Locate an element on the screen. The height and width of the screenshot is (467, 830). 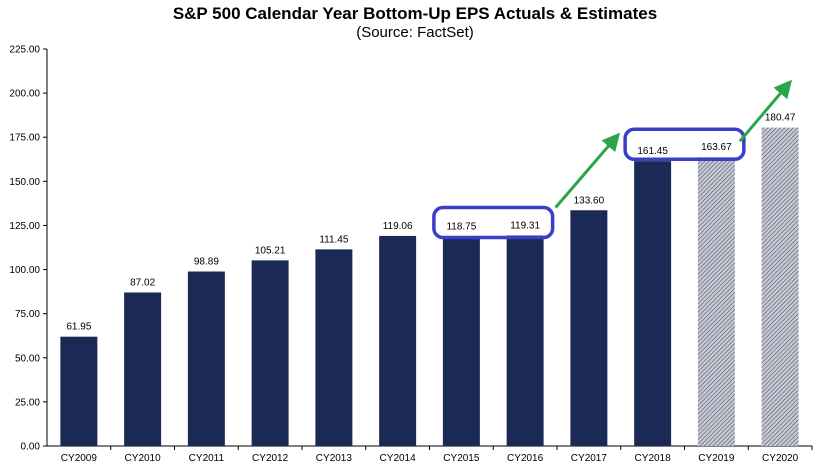
x-category-label: CY2019 is located at coordinates (716, 458).